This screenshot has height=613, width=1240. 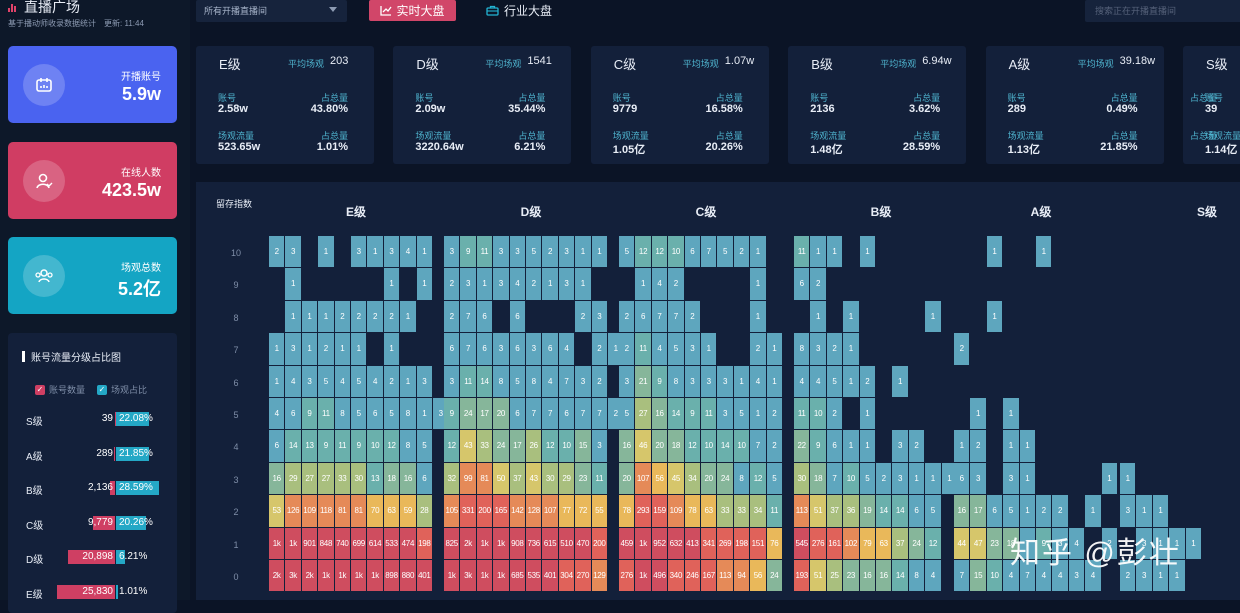 I want to click on heatmap-cell: 12, so click(x=659, y=251).